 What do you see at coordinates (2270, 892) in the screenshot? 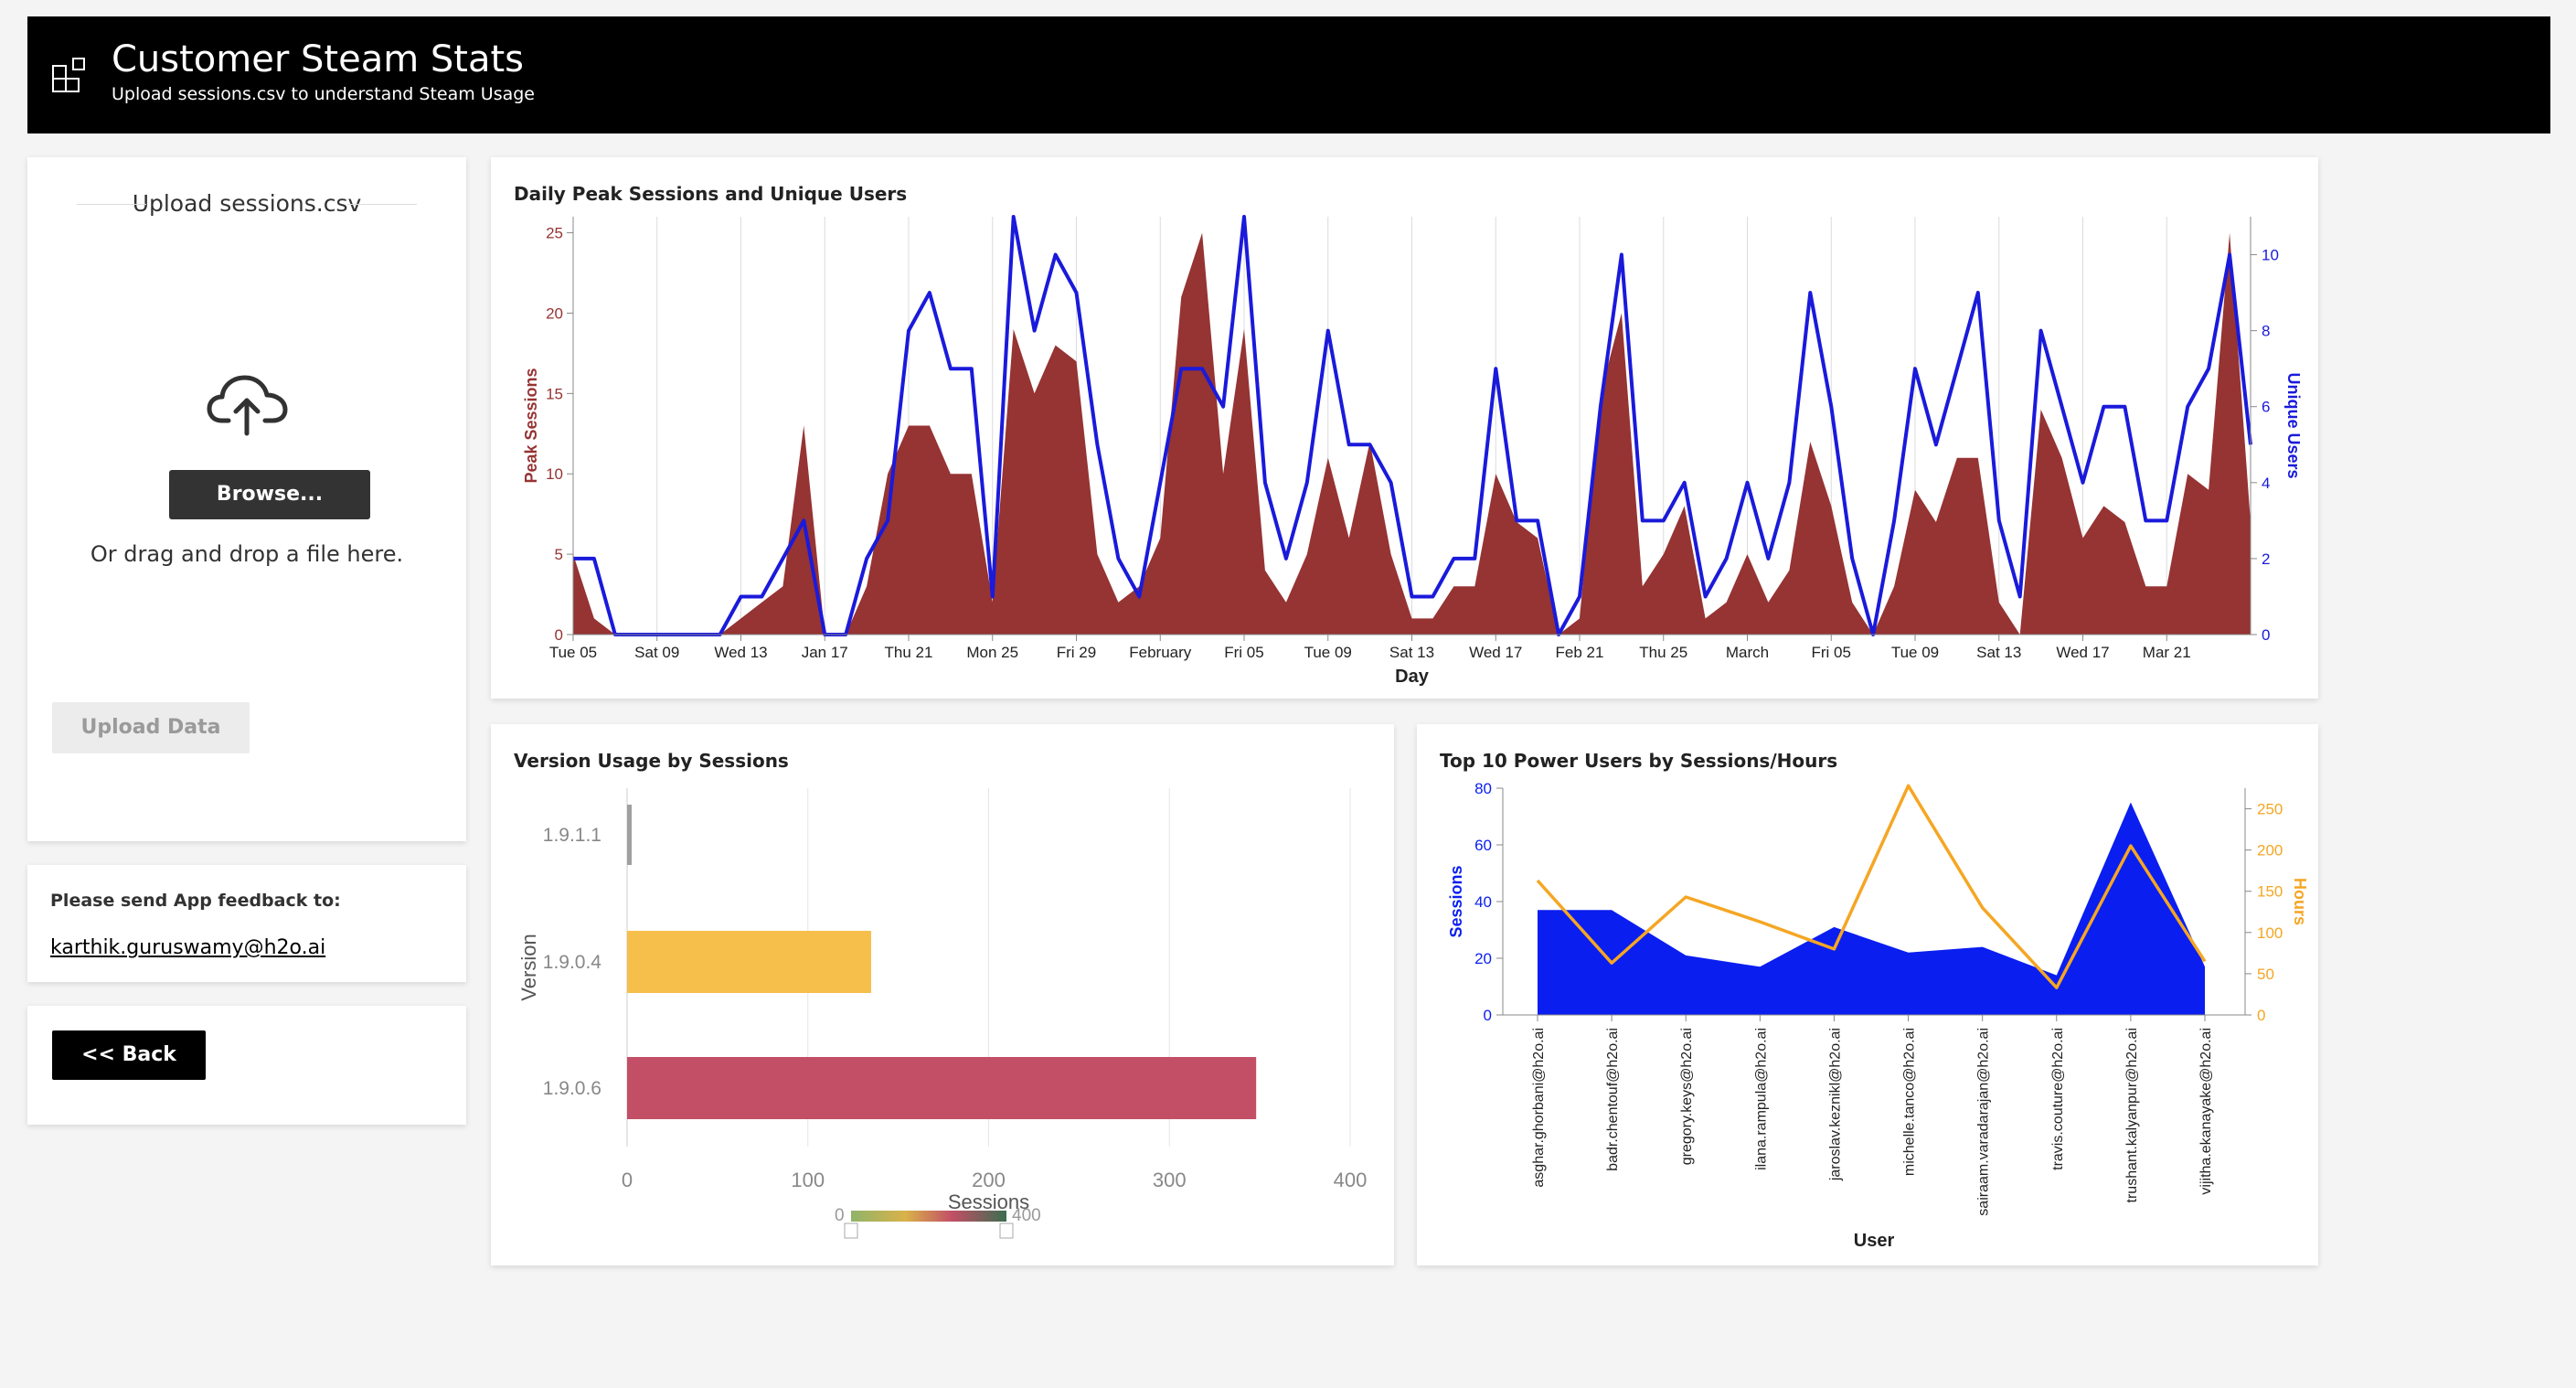
I see `y2-tick-label: 150` at bounding box center [2270, 892].